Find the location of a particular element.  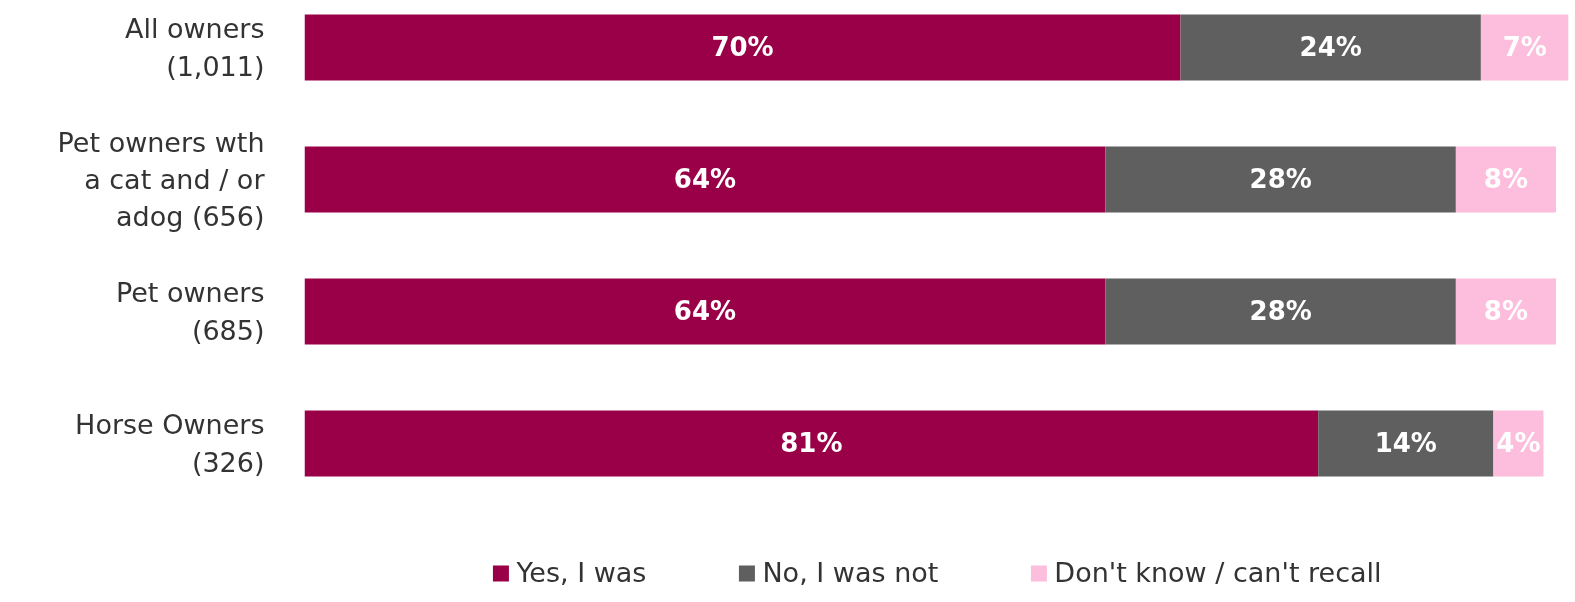

legend-label: Yes, I was is located at coordinates (581, 572).